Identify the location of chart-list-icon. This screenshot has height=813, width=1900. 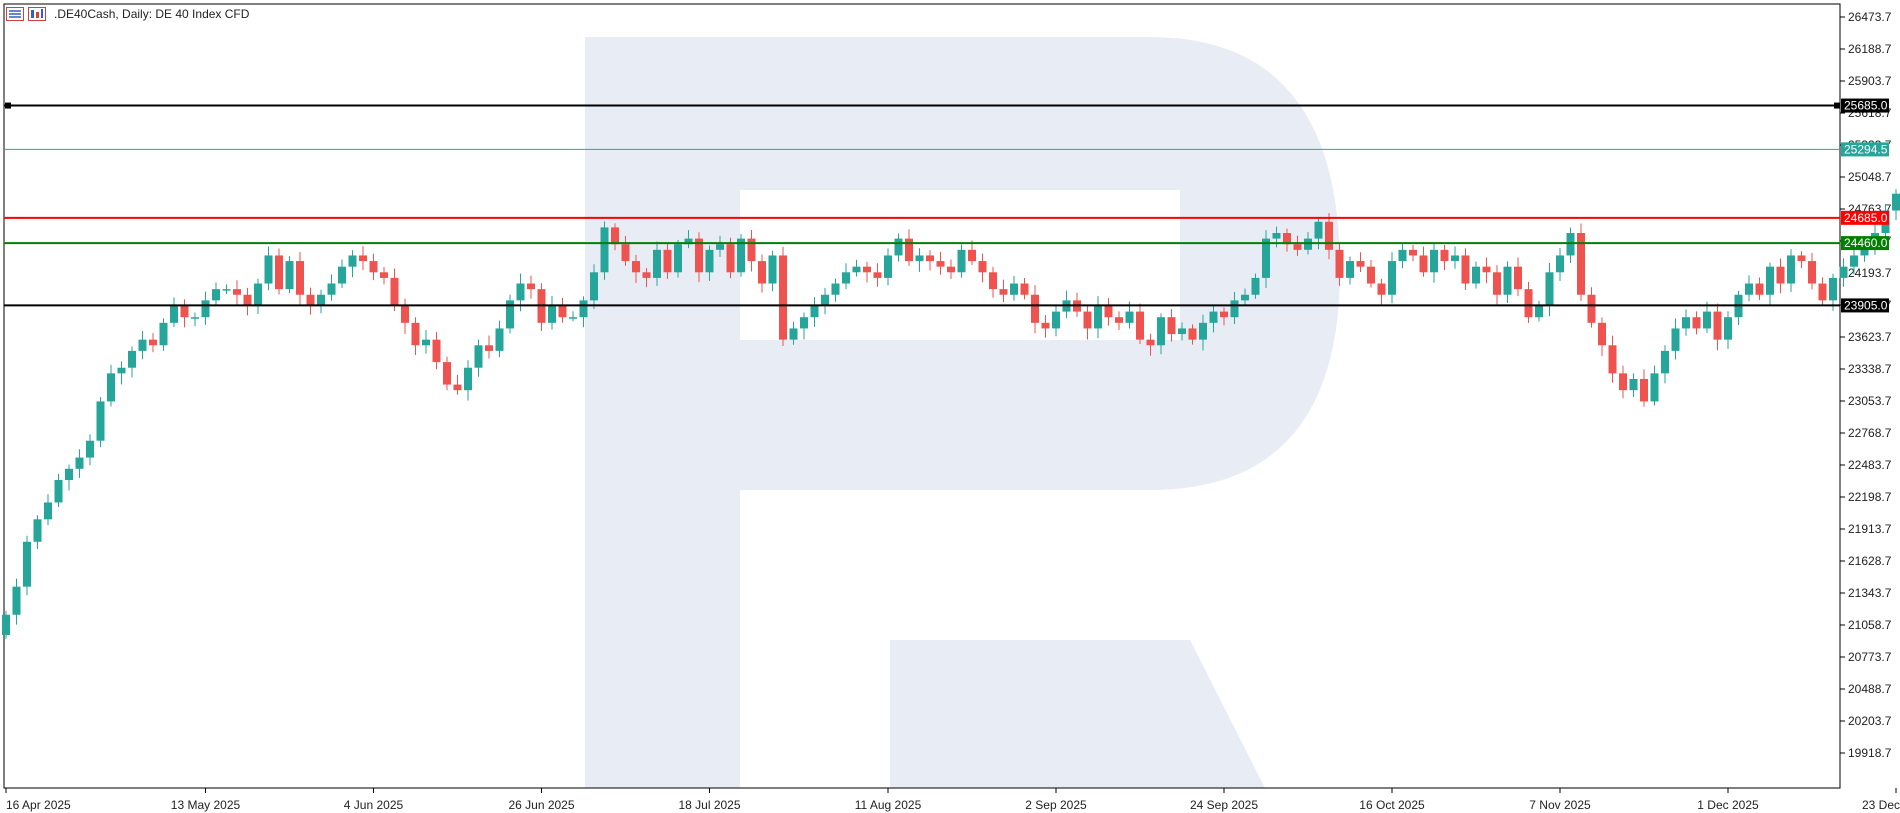
(15, 14).